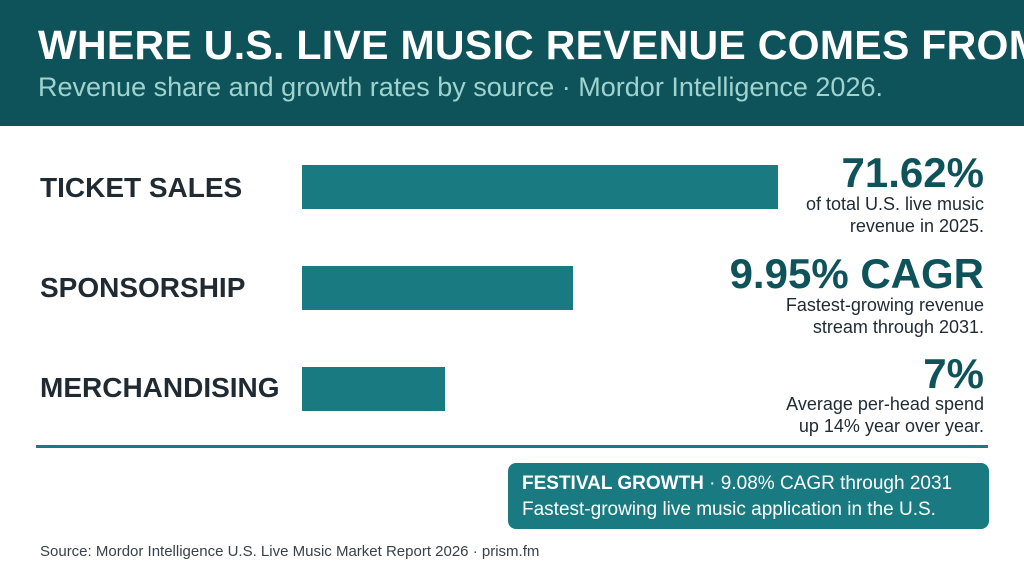  Describe the element at coordinates (916, 226) in the screenshot. I see `stat-desc-line: revenue in 2025.` at that location.